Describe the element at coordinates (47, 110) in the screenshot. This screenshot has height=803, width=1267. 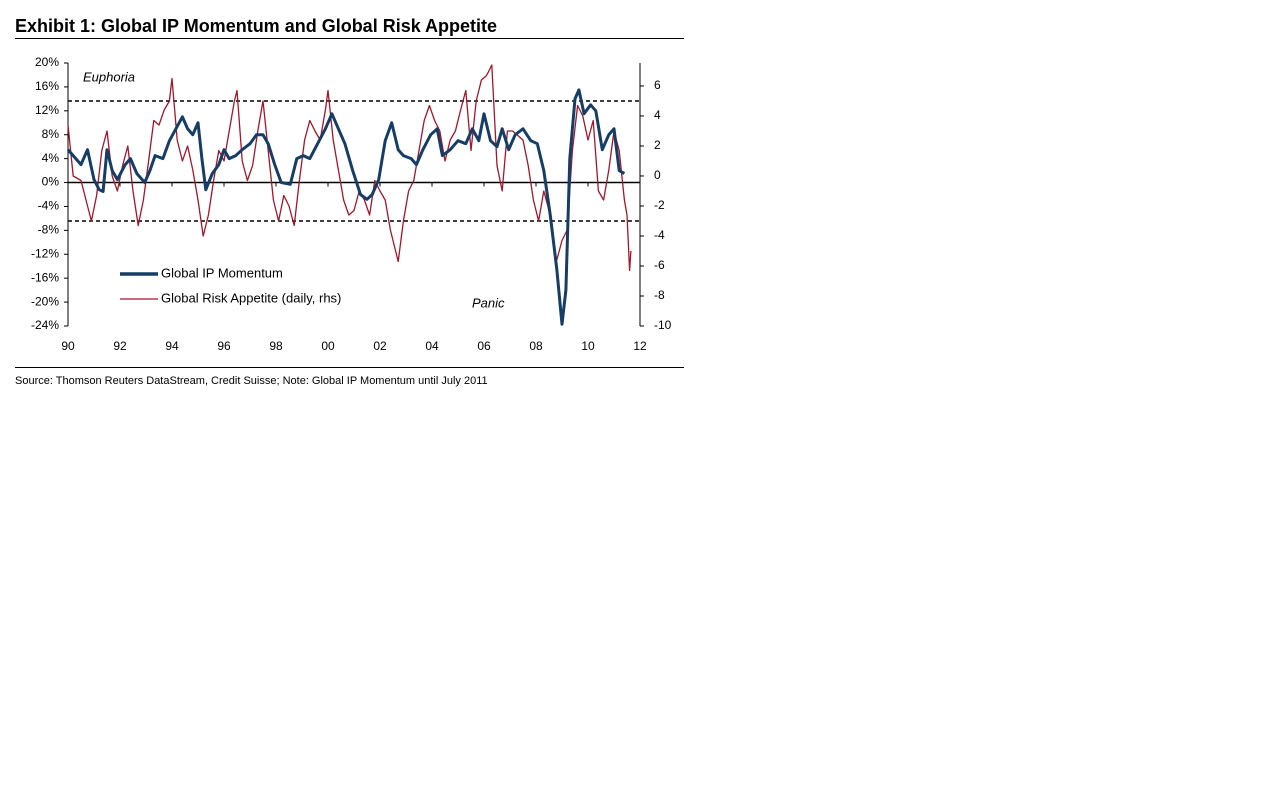
I see `y-tick-label: 12%` at that location.